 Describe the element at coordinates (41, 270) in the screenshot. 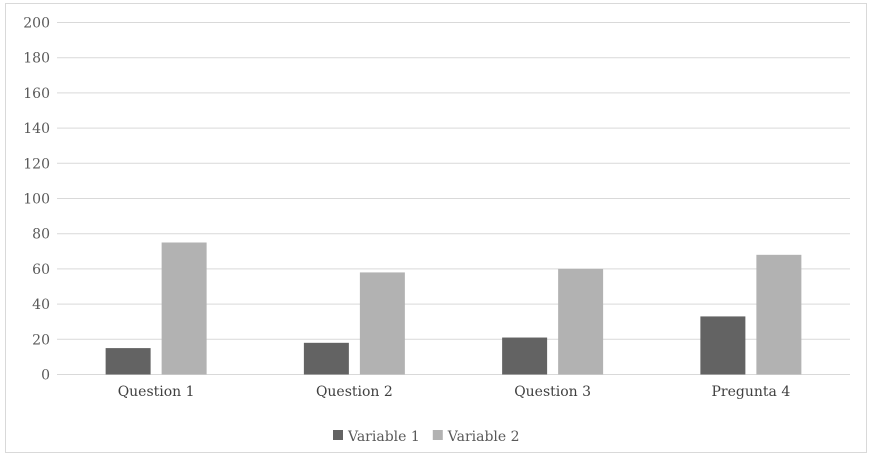

I see `y-tick-label: 60` at that location.